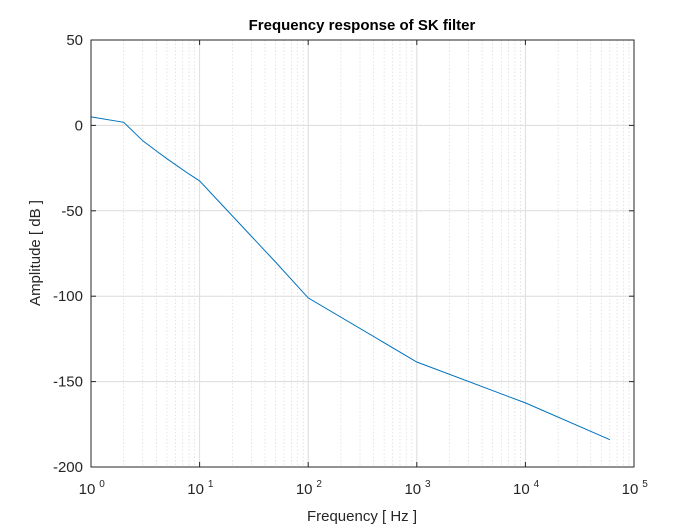 The width and height of the screenshot is (700, 530). Describe the element at coordinates (362, 516) in the screenshot. I see `x-axis-label: Frequency [ Hz ]` at that location.